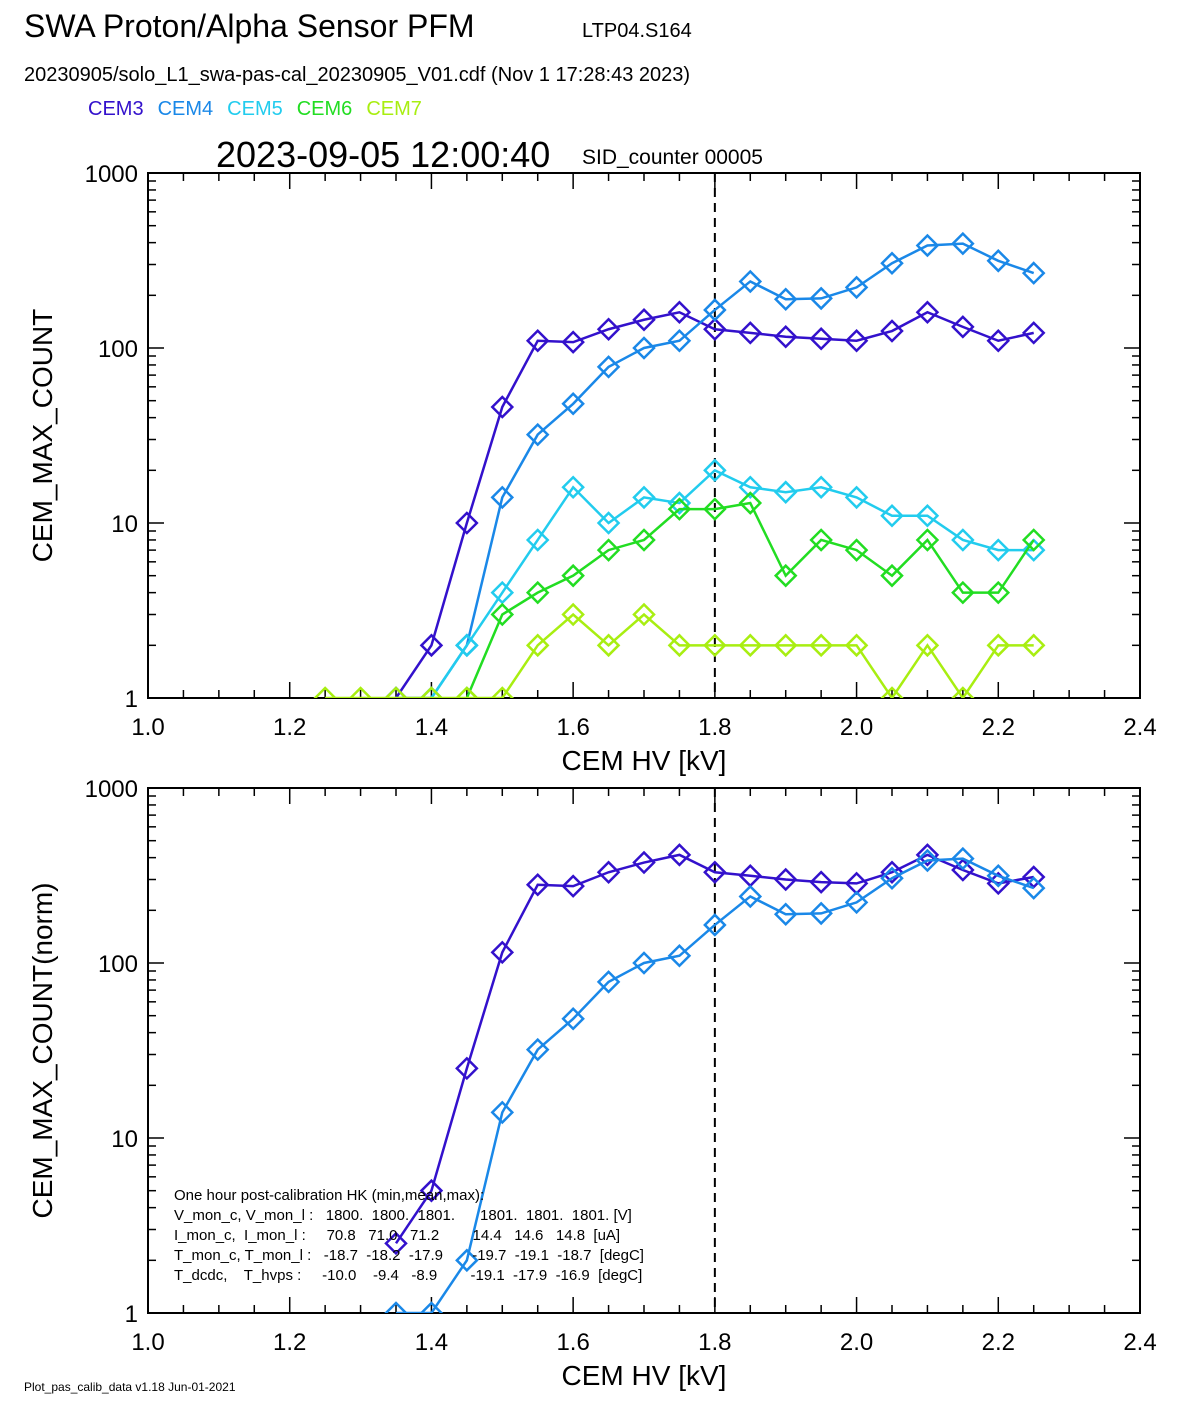 This screenshot has height=1411, width=1201. Describe the element at coordinates (856, 727) in the screenshot. I see `x-tick-label: 2.0` at that location.